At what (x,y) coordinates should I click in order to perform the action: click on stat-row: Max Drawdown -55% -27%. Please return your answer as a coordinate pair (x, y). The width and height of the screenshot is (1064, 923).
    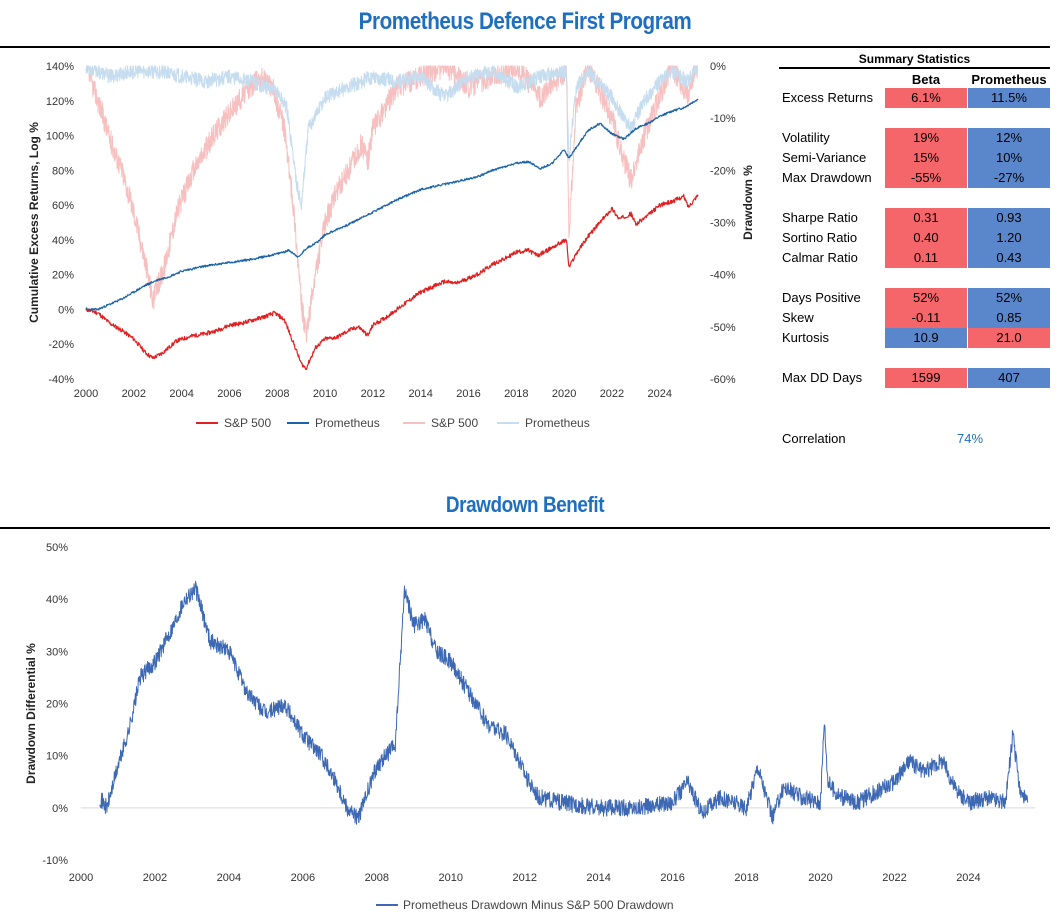
    Looking at the image, I should click on (914, 178).